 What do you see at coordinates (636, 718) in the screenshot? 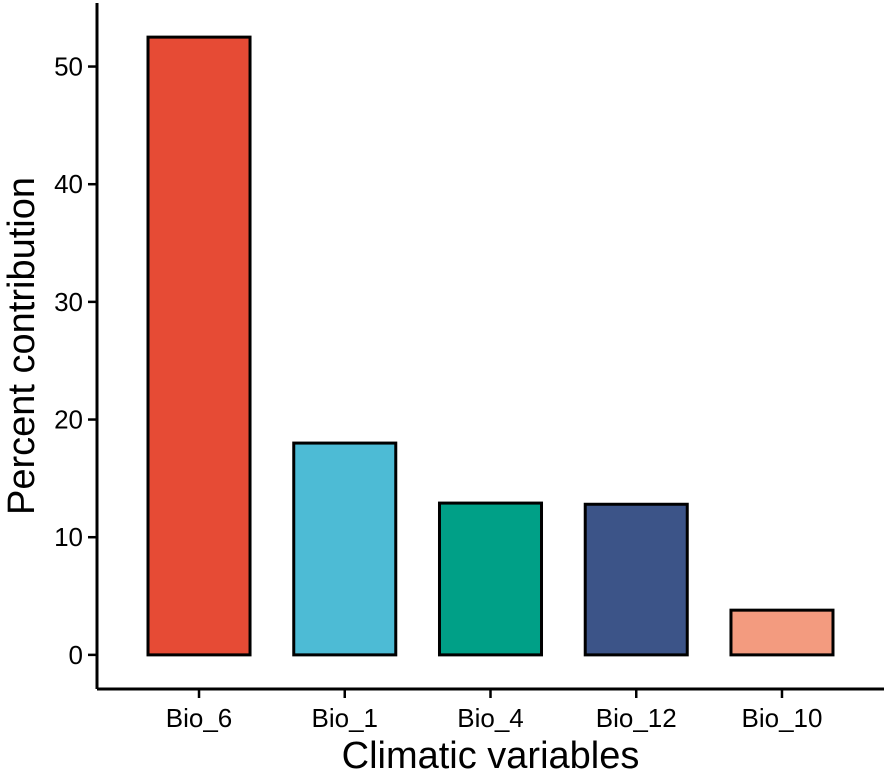
I see `x-tick-label: Bio_12` at bounding box center [636, 718].